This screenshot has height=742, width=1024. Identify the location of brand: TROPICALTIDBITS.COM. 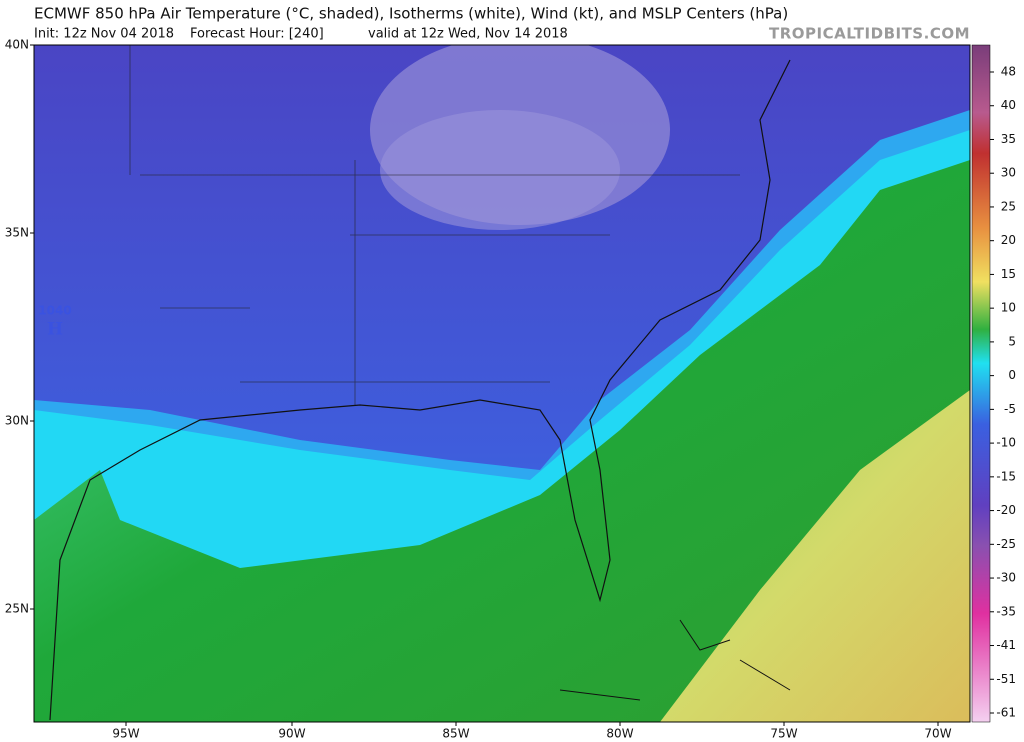
(869, 34).